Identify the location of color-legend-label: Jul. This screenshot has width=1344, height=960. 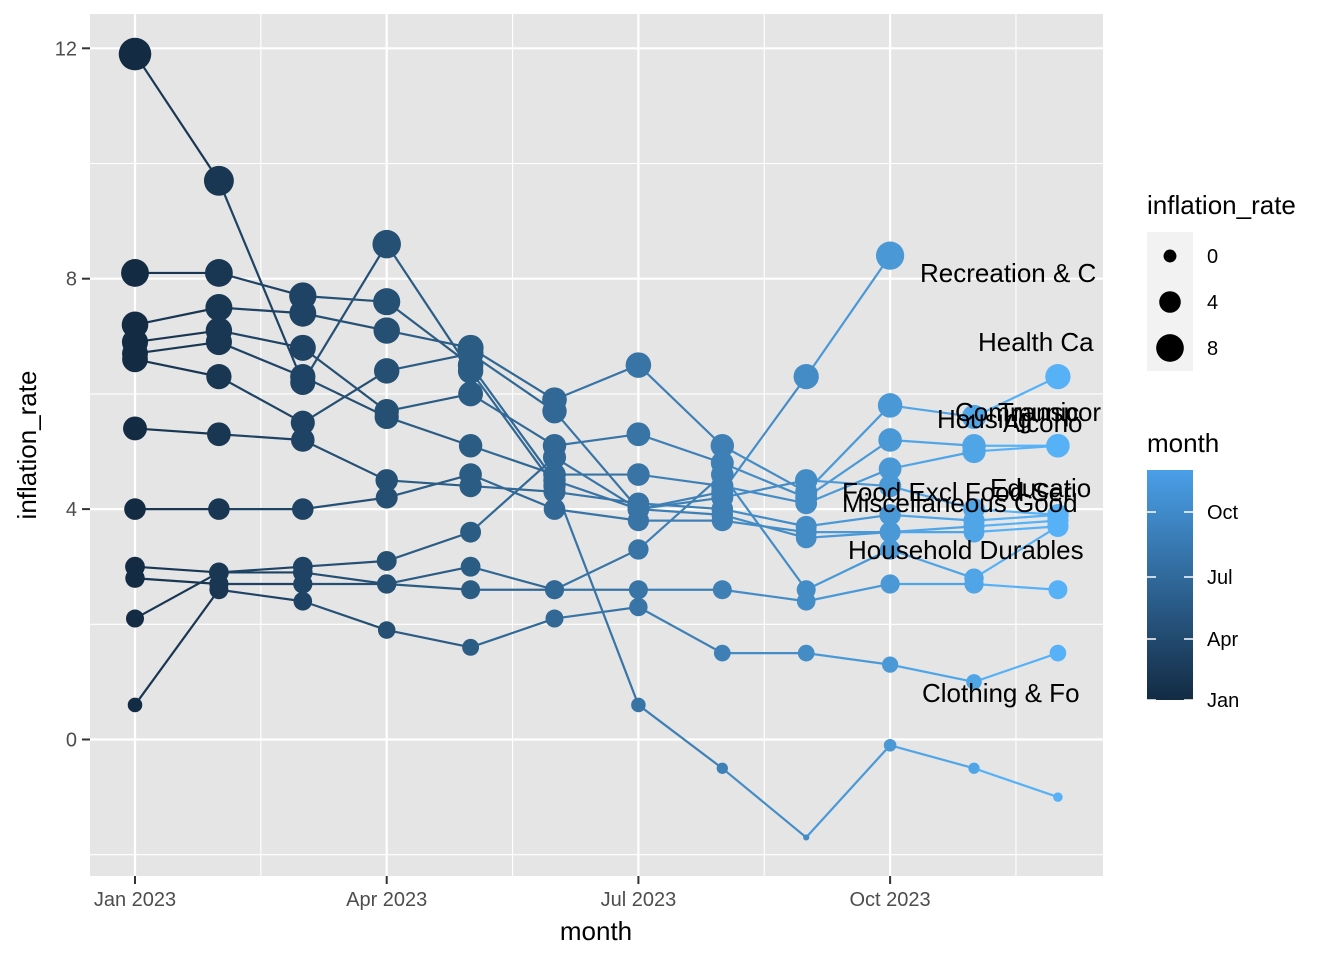
(1220, 578).